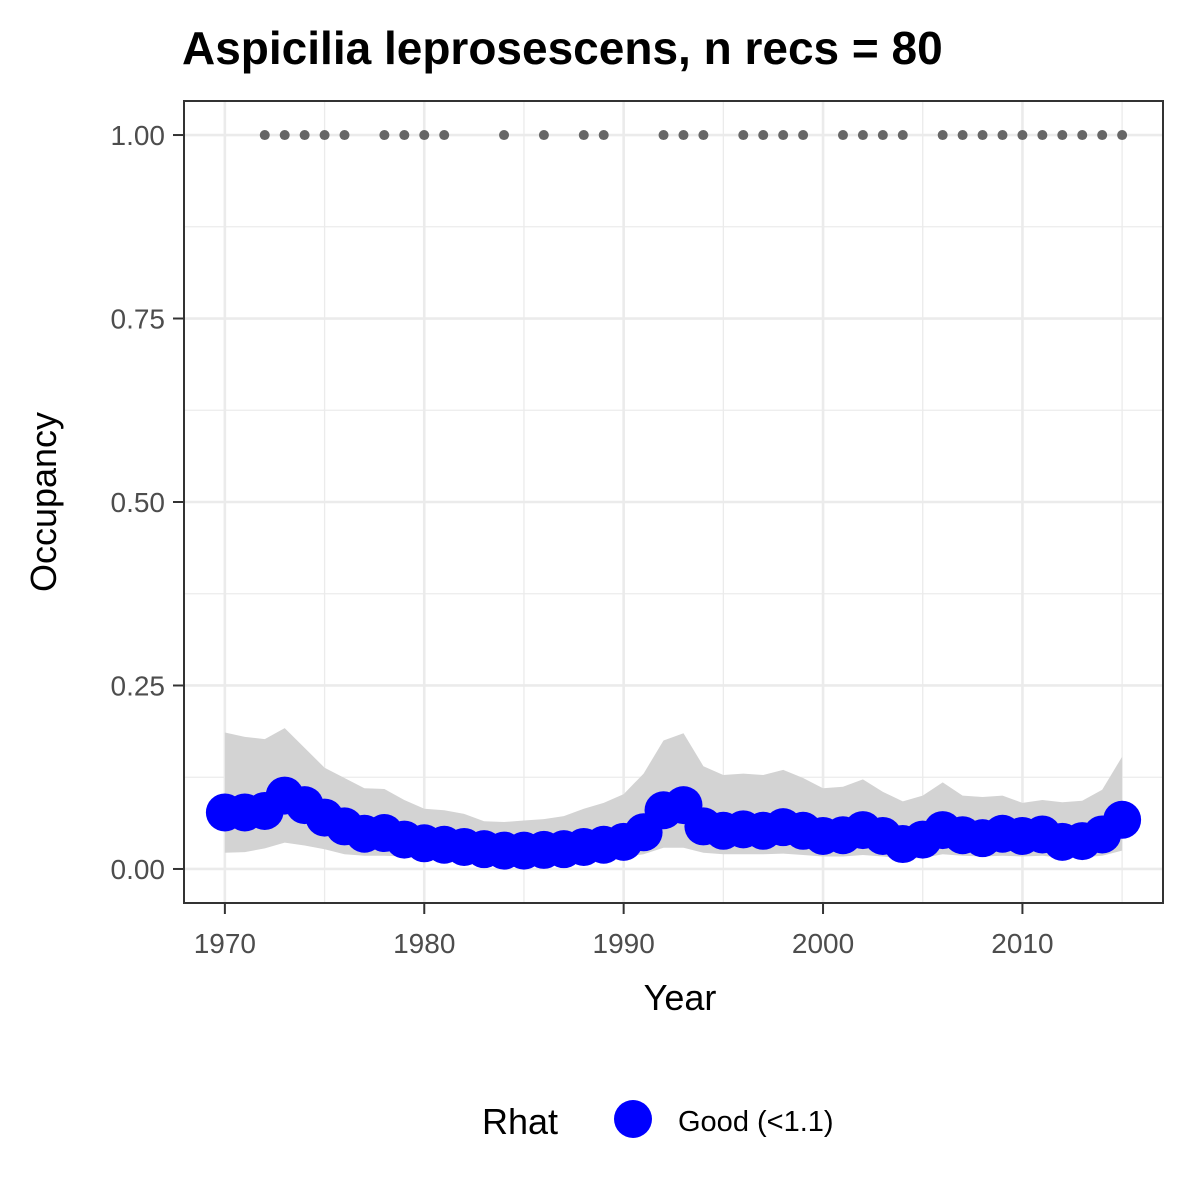 This screenshot has width=1200, height=1200. What do you see at coordinates (520, 1121) in the screenshot?
I see `legend-title: Rhat` at bounding box center [520, 1121].